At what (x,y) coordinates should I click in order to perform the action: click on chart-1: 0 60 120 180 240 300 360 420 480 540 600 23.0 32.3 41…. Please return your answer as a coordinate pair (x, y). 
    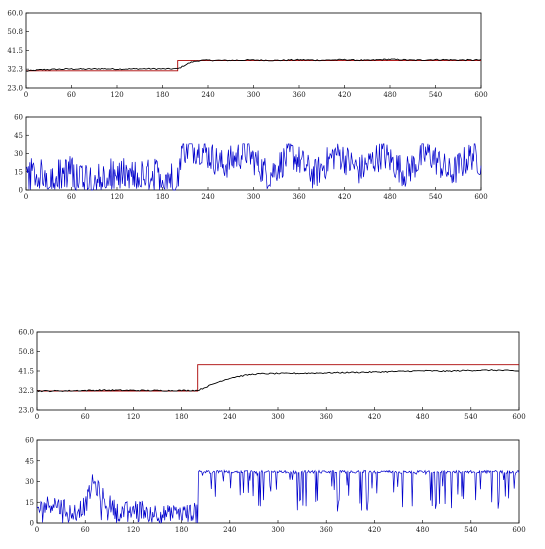
    Looking at the image, I should click on (247, 55).